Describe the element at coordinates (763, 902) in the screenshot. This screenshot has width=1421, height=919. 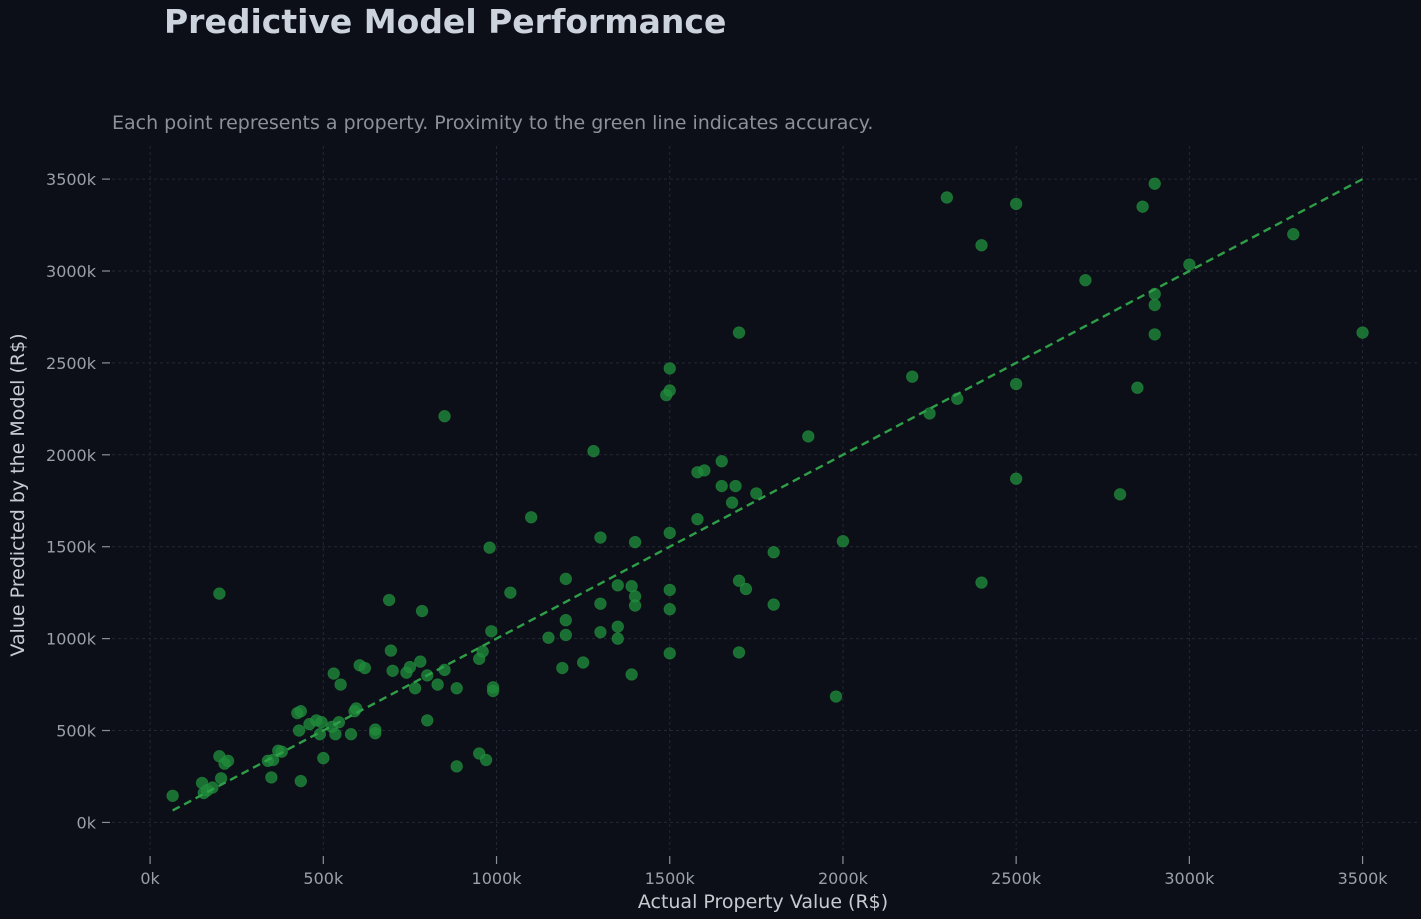
I see `x-axis-label: Actual Property Value (R$)` at that location.